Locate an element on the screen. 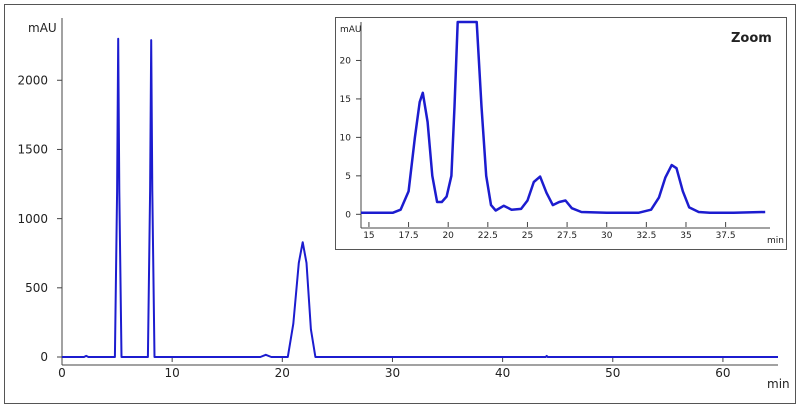 The height and width of the screenshot is (408, 800). x-tick-label: 25 is located at coordinates (527, 236).